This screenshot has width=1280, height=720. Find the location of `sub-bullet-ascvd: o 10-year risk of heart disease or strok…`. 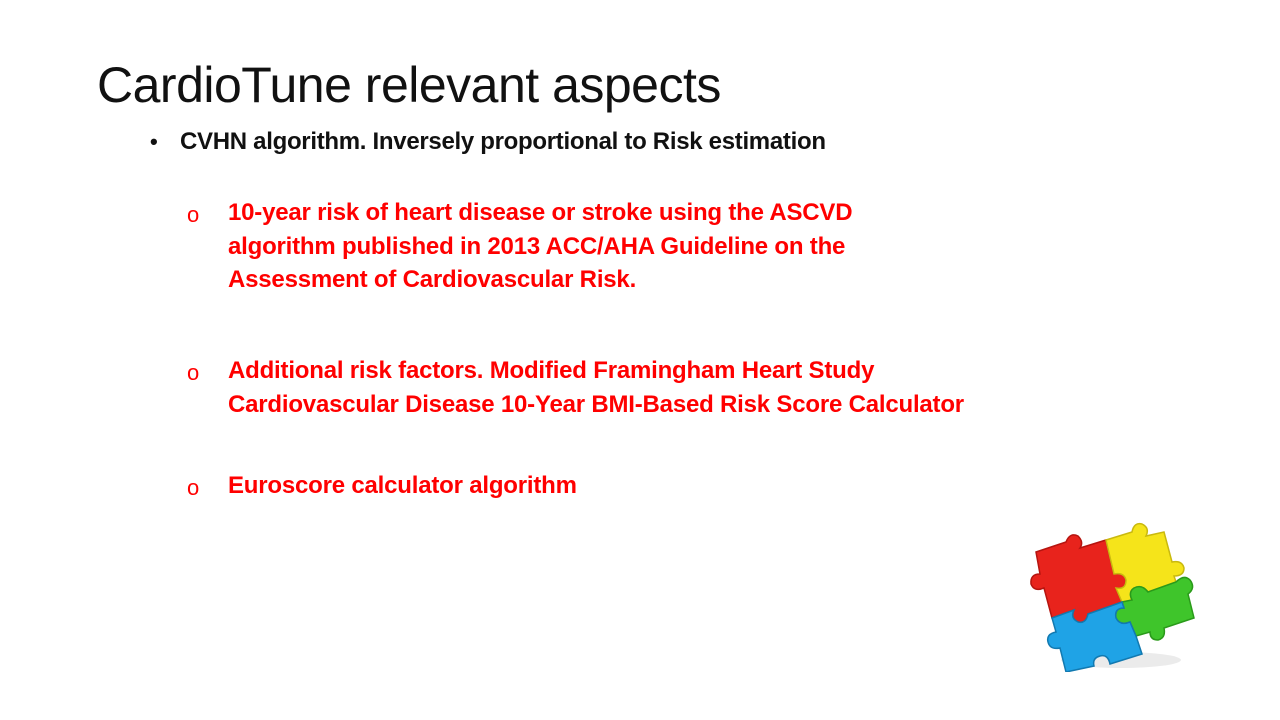

sub-bullet-ascvd: o 10-year risk of heart disease or strok… is located at coordinates (652, 246).